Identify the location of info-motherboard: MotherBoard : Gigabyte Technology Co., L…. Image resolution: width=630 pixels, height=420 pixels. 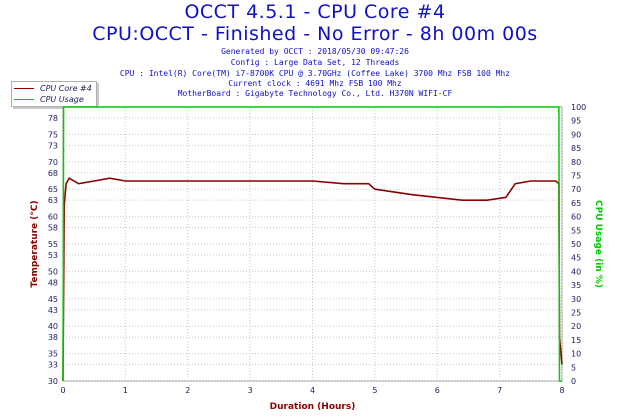
(315, 93).